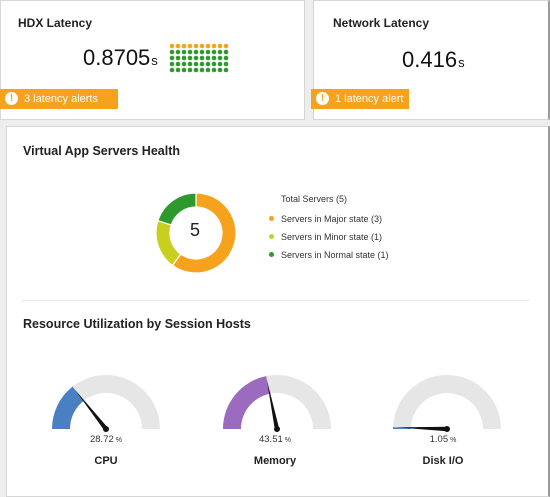  Describe the element at coordinates (117, 57) in the screenshot. I see `hdx-latency-number: 0.8705` at that location.